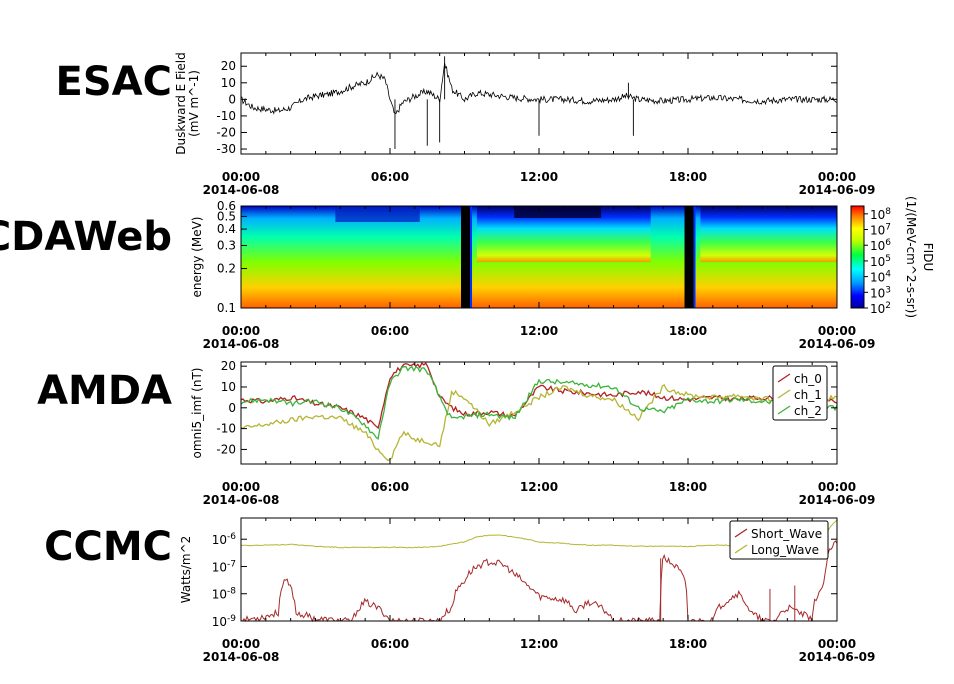 The height and width of the screenshot is (684, 954). I want to click on colorbar-tick-label: 10⁵, so click(880, 261).